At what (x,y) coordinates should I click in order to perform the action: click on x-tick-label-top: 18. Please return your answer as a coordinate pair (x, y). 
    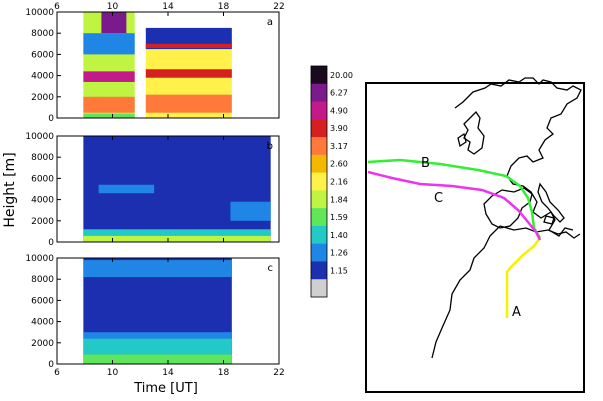
    Looking at the image, I should click on (224, 7).